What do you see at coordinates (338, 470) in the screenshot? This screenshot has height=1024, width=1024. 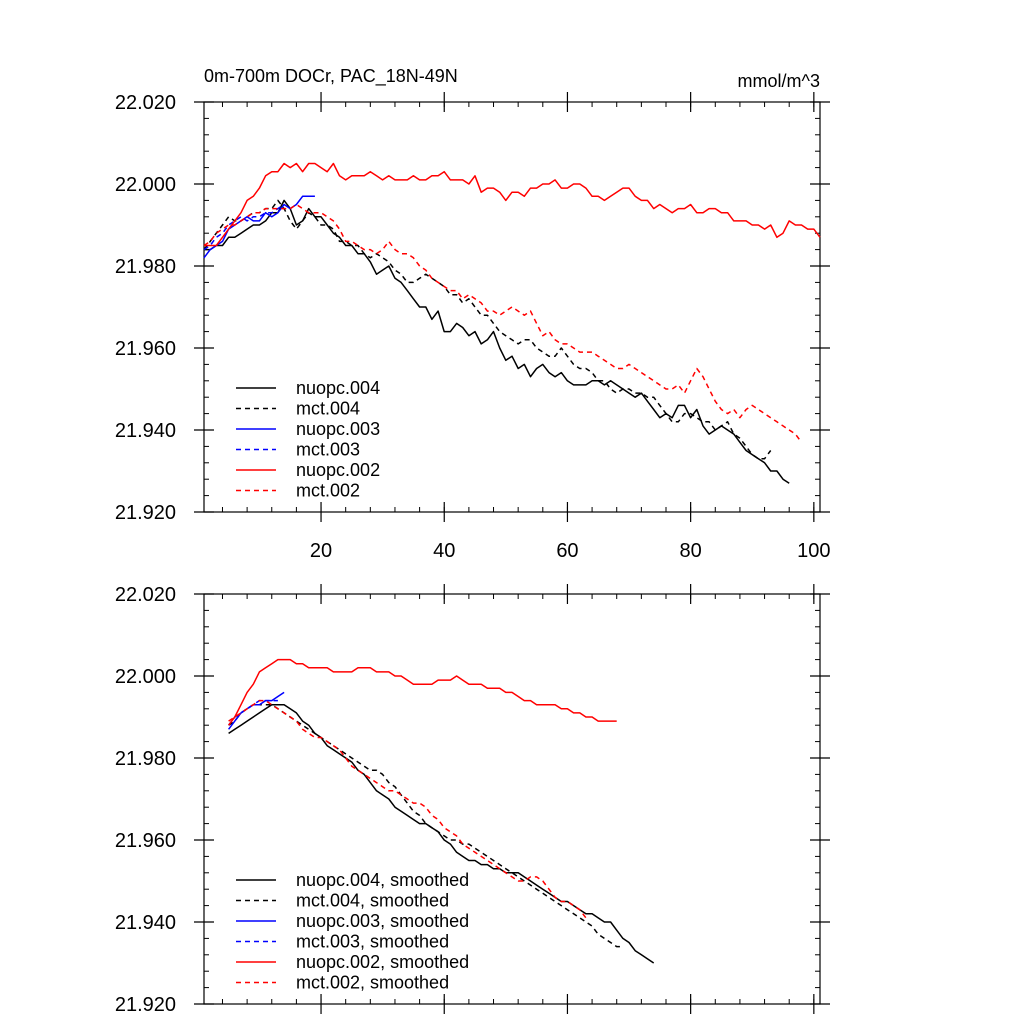 I see `legend-label: nuopc.002` at bounding box center [338, 470].